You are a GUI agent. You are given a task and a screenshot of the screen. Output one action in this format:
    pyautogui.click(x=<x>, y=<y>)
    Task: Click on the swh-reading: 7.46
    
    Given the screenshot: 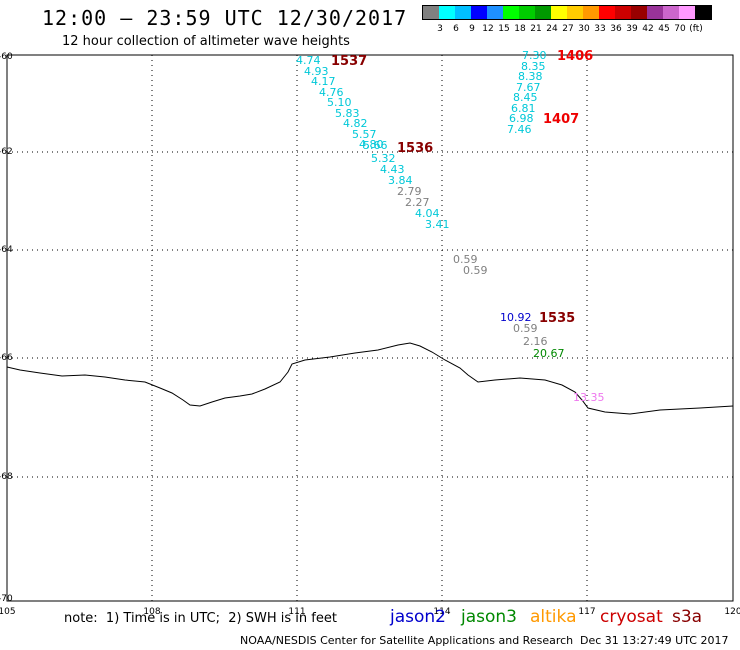 What is the action you would take?
    pyautogui.click(x=519, y=129)
    